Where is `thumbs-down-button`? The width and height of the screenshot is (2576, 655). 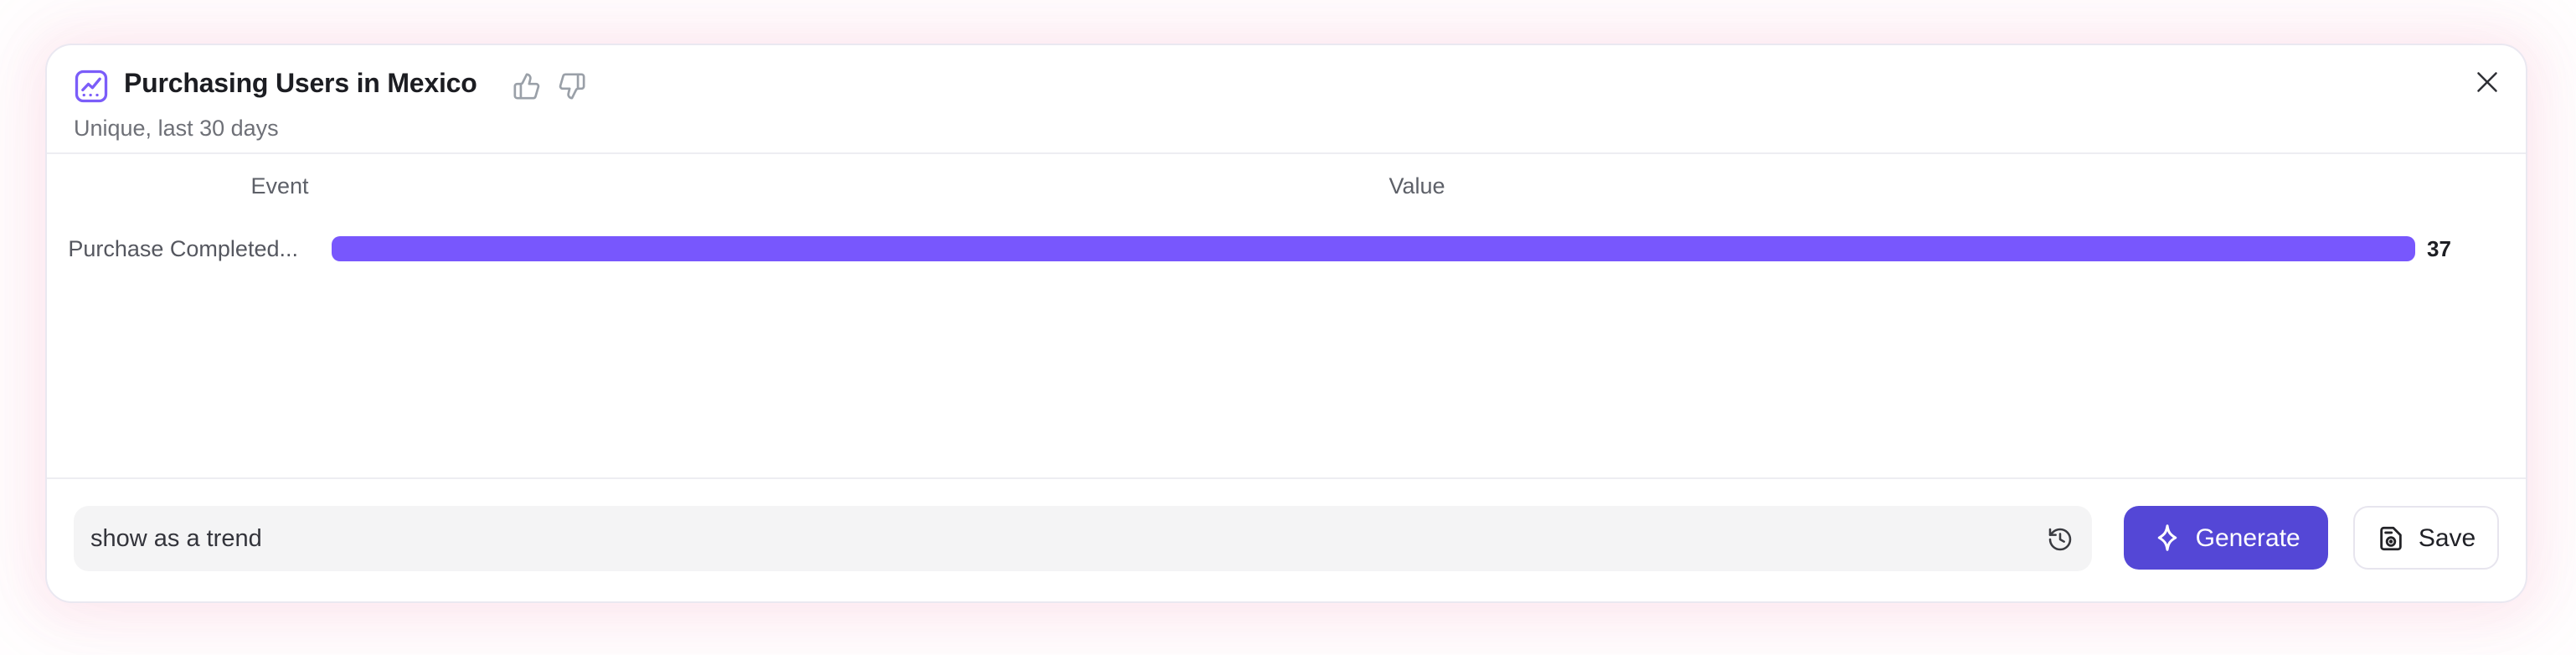
thumbs-down-button is located at coordinates (572, 85).